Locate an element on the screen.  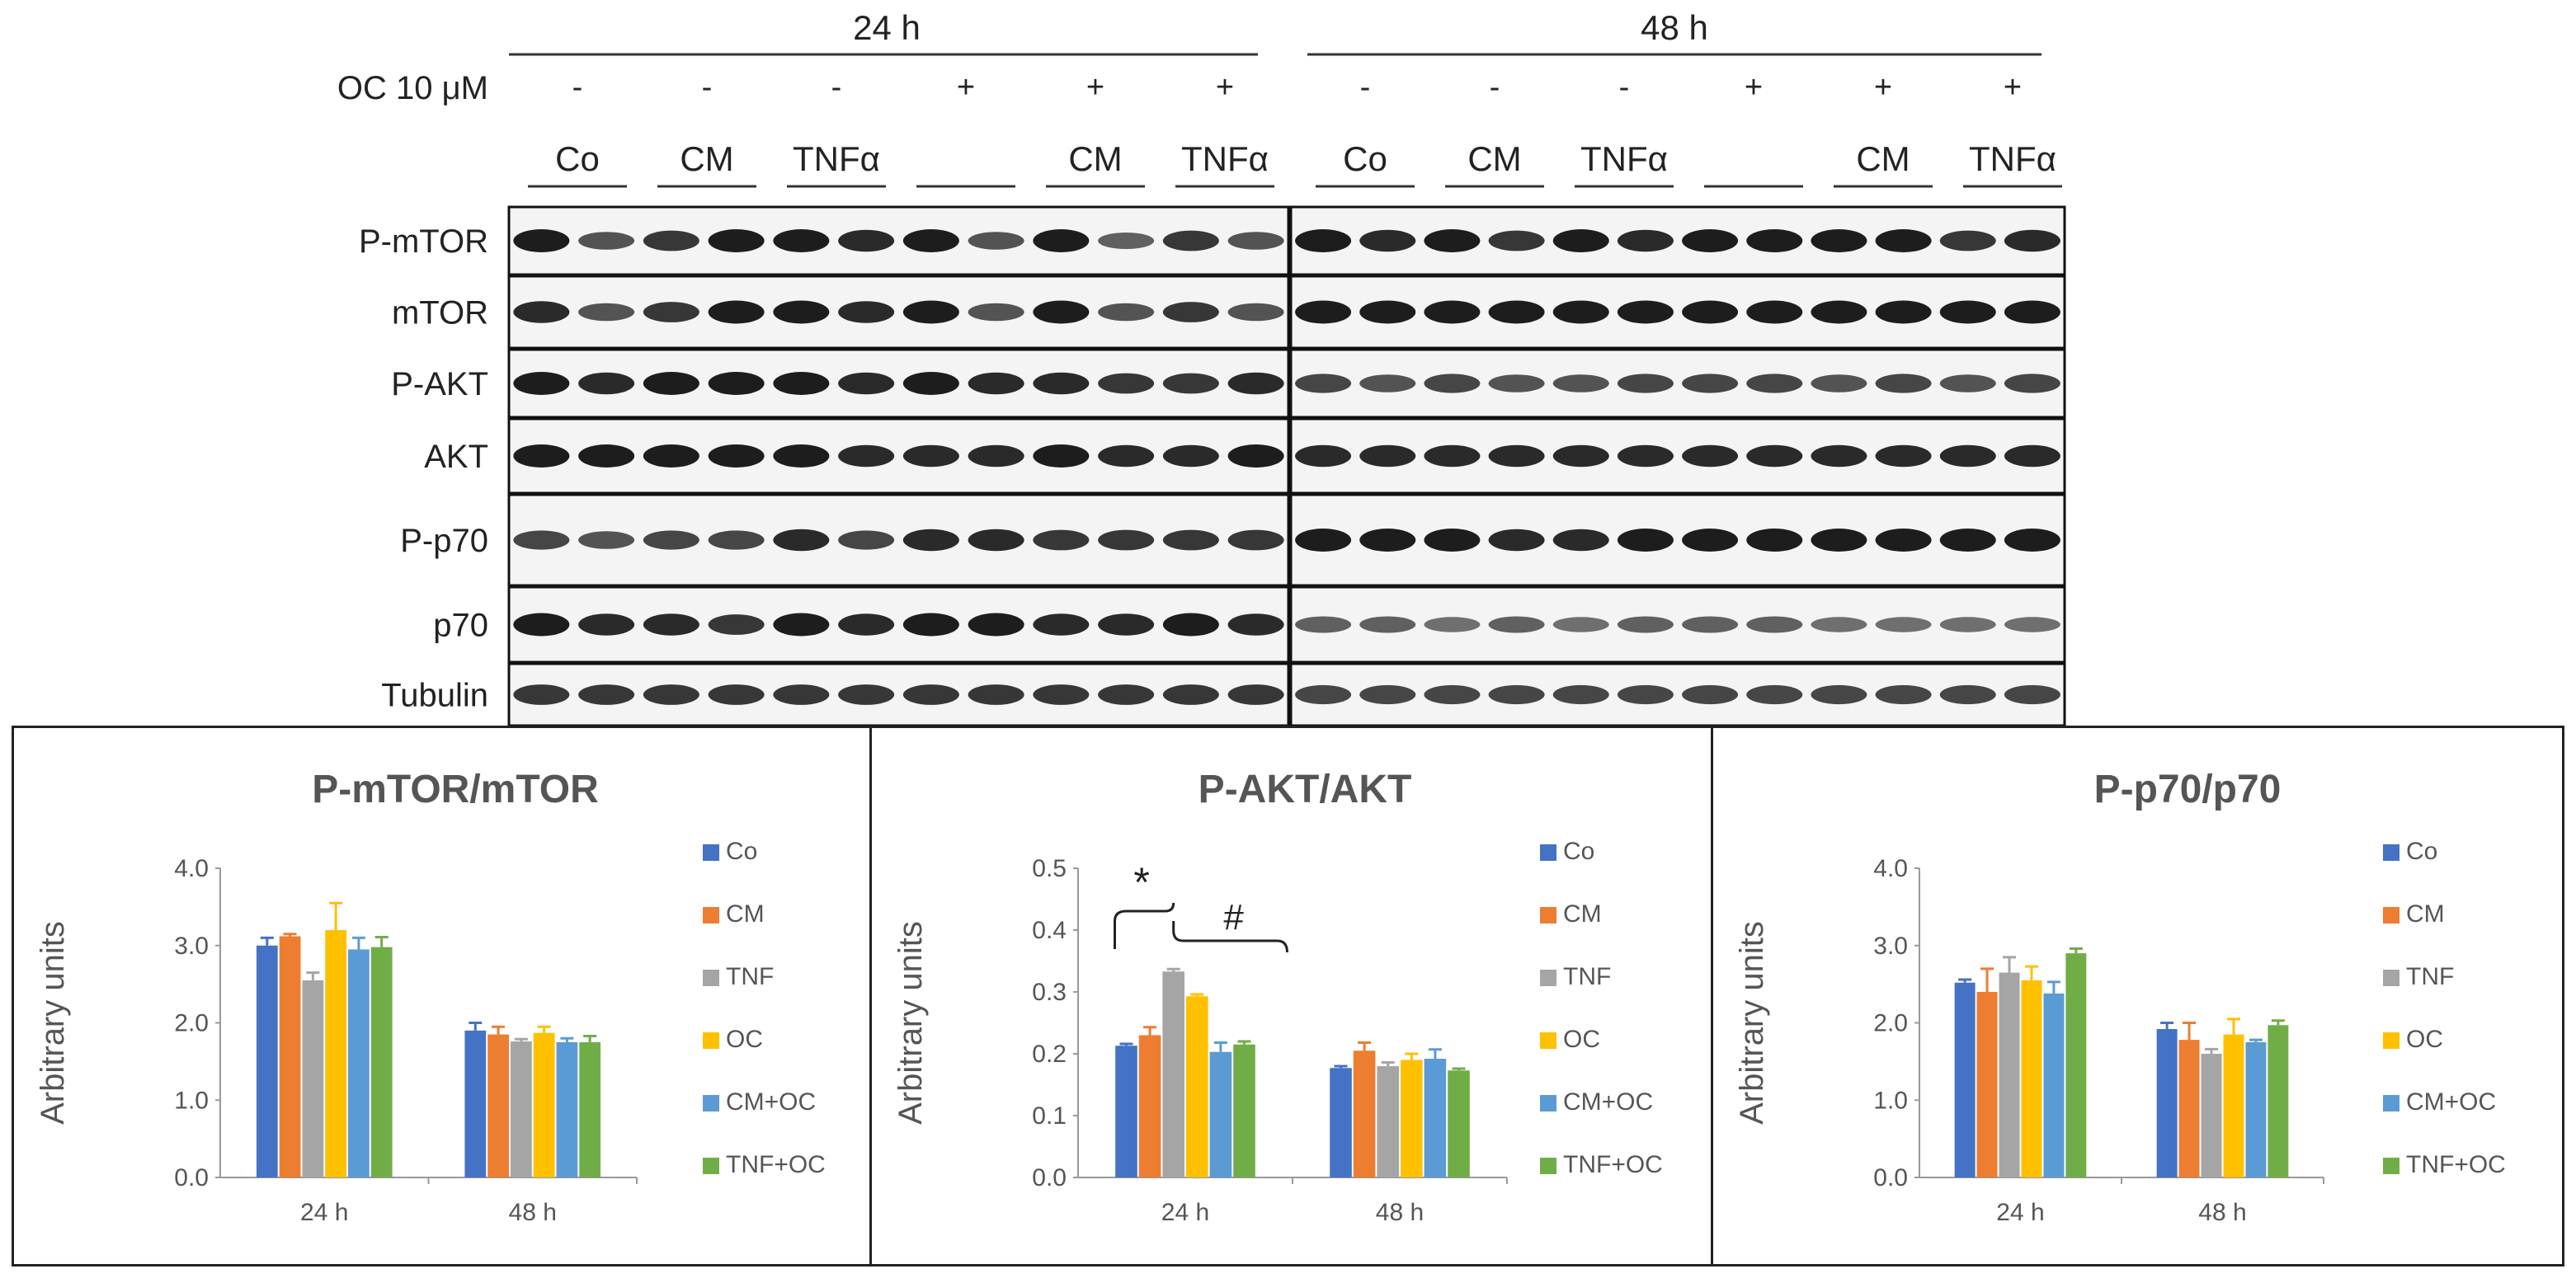
legend-label: CM is located at coordinates (2425, 914).